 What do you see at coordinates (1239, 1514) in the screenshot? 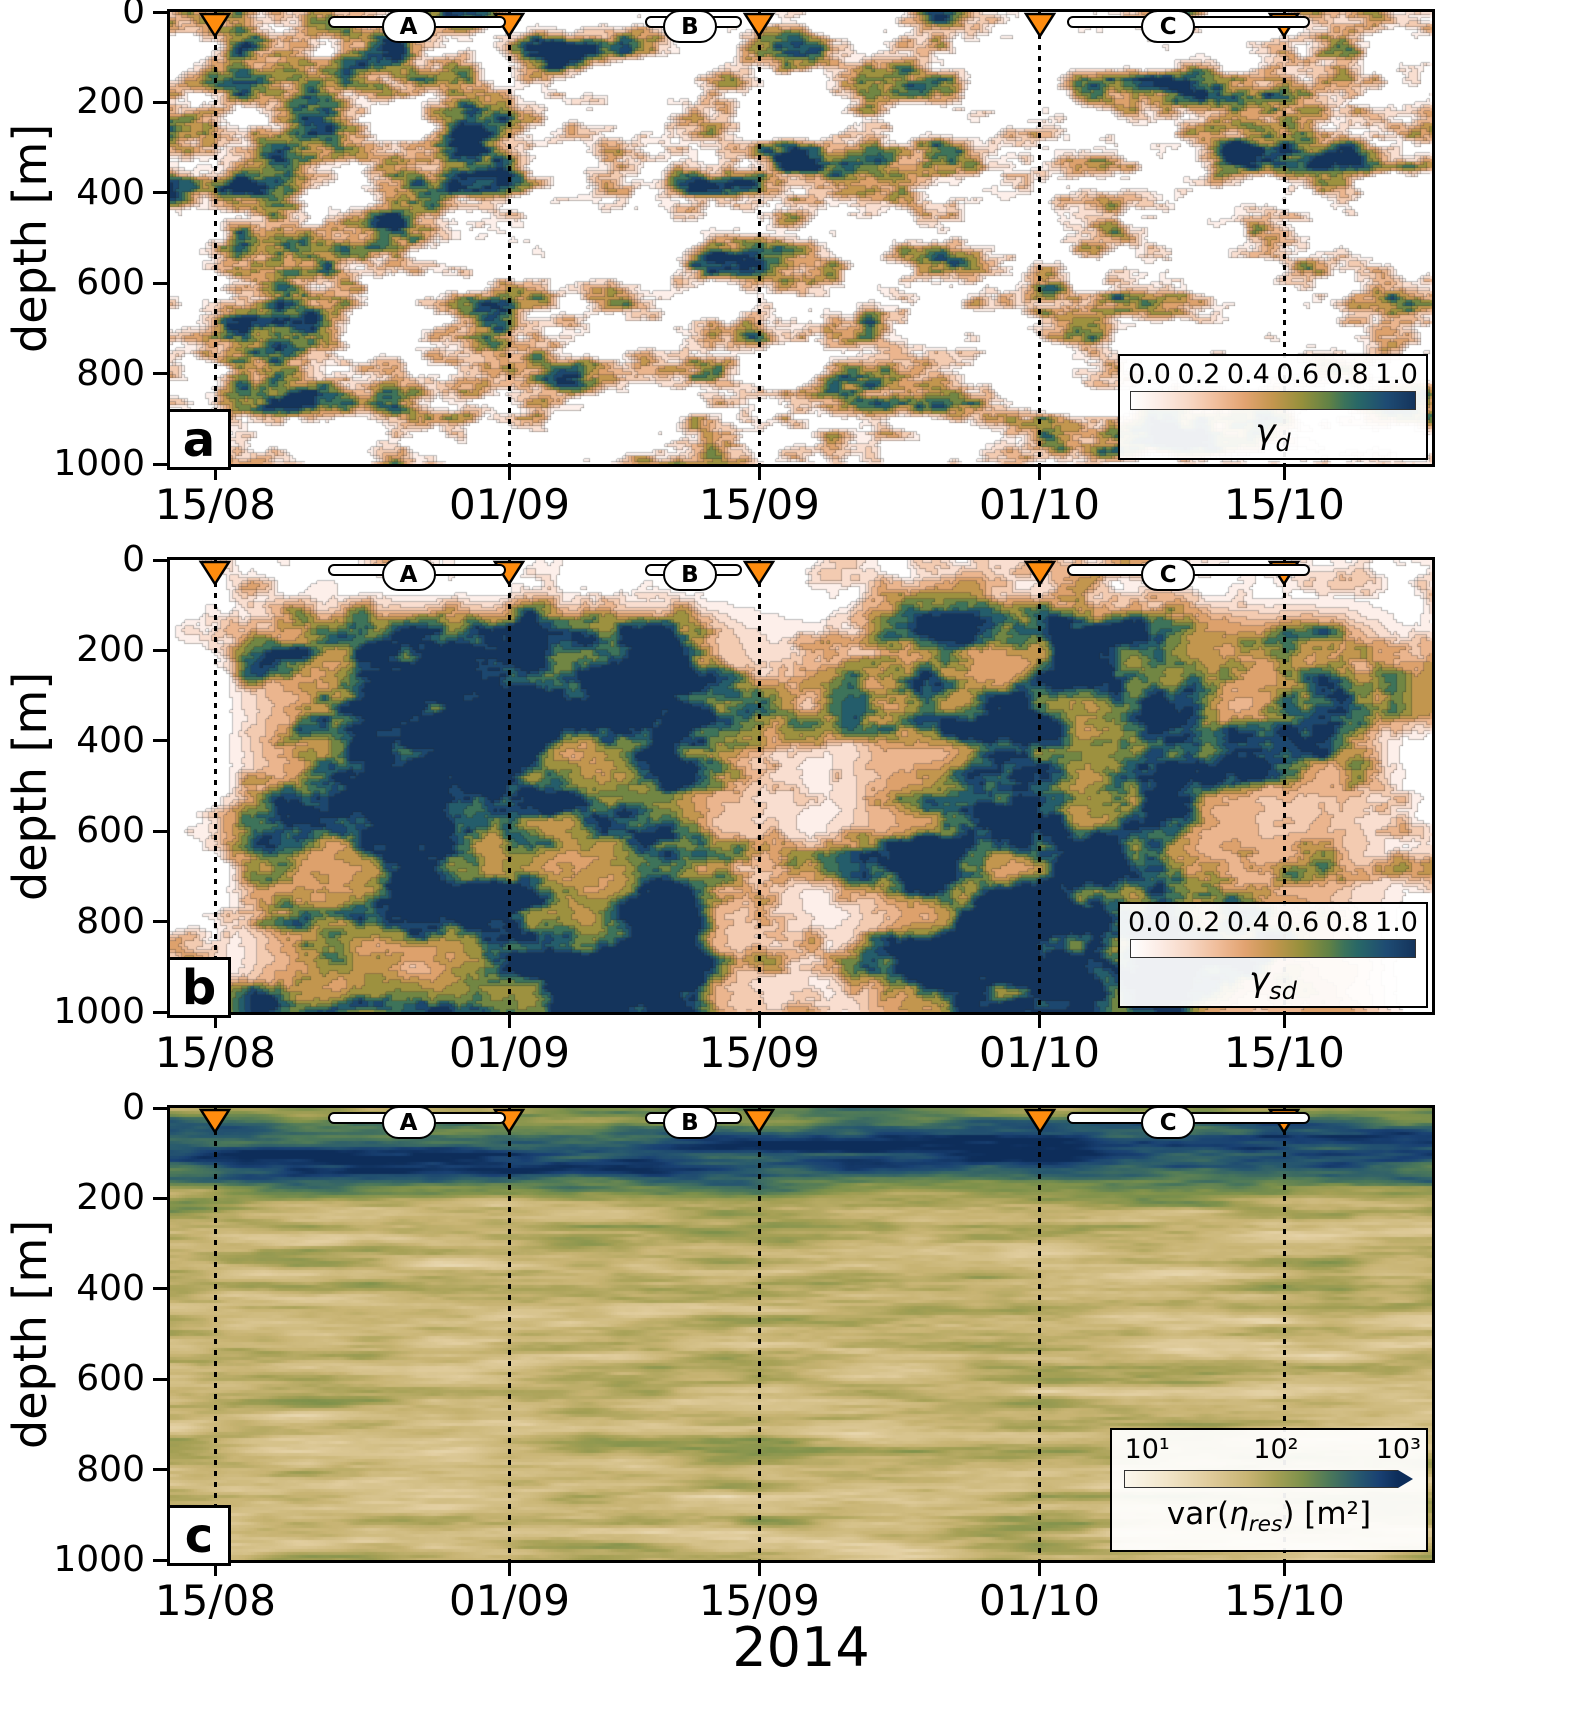
I see `colorbar-label-symbol: η` at bounding box center [1239, 1514].